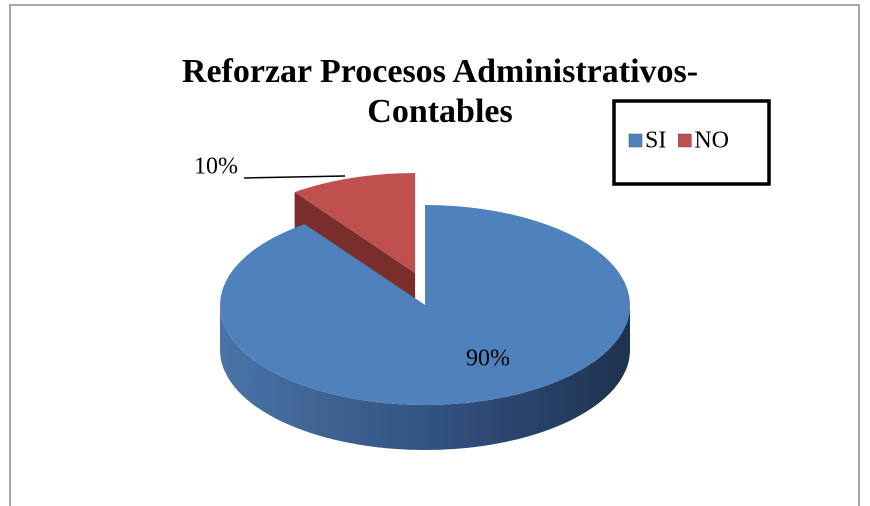 The width and height of the screenshot is (870, 506). What do you see at coordinates (655, 141) in the screenshot?
I see `legend-label: SI` at bounding box center [655, 141].